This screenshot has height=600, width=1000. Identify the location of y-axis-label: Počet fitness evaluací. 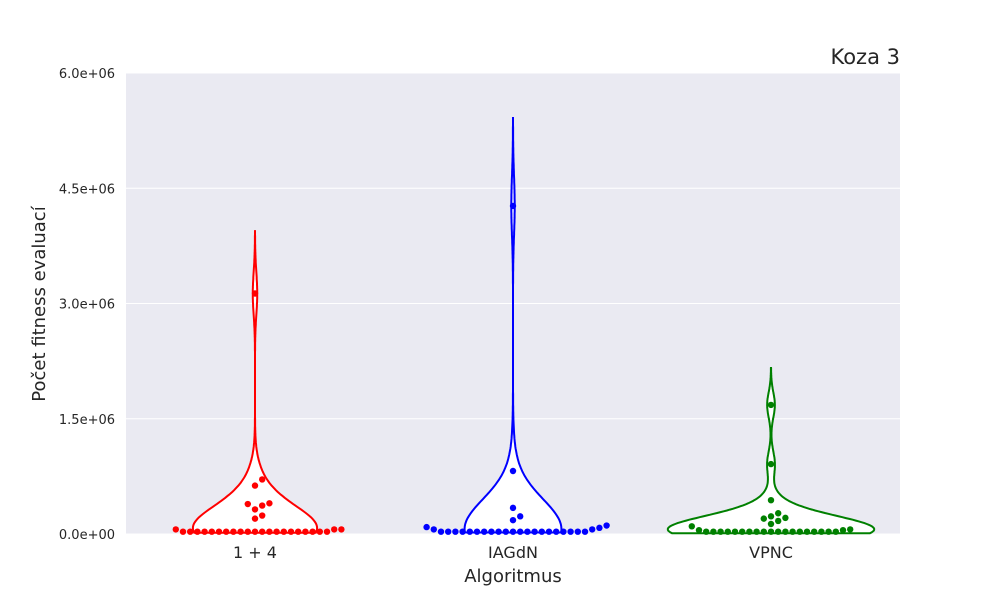
(39, 303).